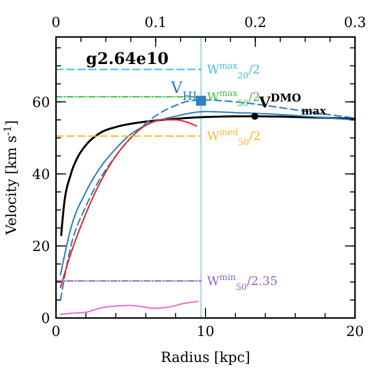 The width and height of the screenshot is (374, 374). What do you see at coordinates (255, 23) in the screenshot?
I see `x2-tick-label: 0.2` at bounding box center [255, 23].